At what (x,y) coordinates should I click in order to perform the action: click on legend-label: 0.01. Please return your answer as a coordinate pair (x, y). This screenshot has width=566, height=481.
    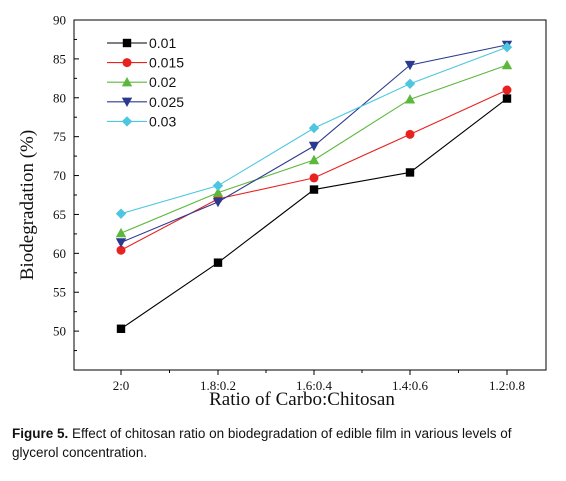
    Looking at the image, I should click on (162, 43).